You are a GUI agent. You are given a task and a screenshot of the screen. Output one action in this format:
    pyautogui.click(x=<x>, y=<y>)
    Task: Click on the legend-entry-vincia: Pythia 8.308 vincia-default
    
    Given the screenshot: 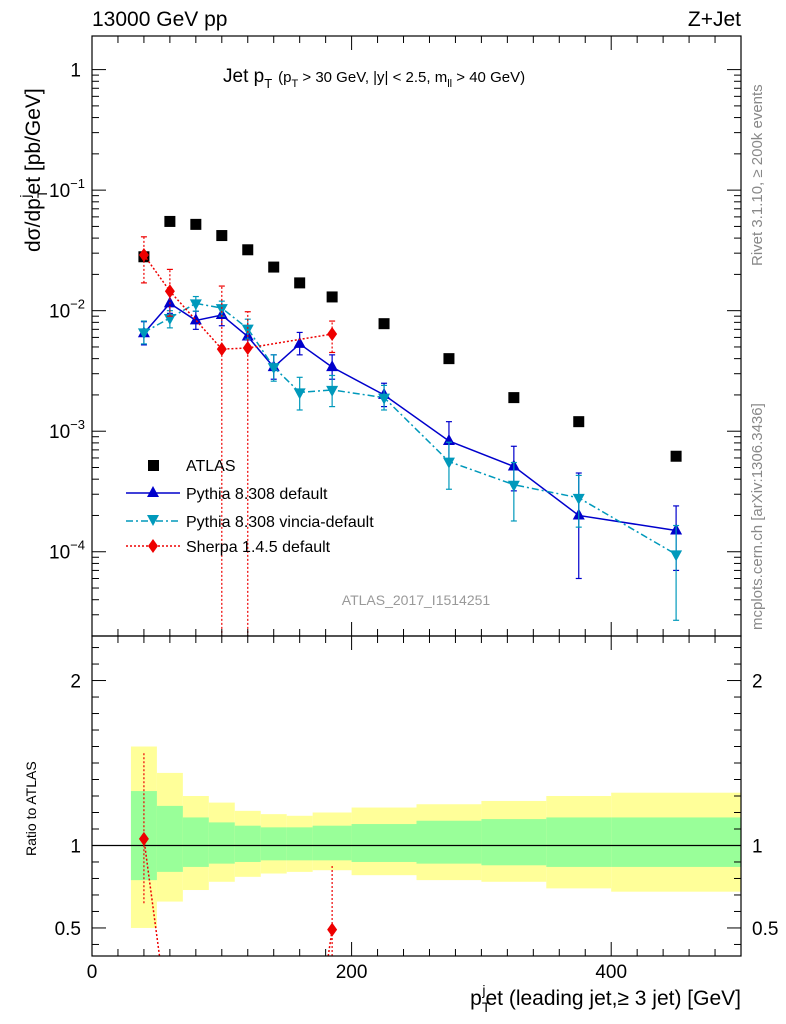 What is the action you would take?
    pyautogui.click(x=250, y=522)
    